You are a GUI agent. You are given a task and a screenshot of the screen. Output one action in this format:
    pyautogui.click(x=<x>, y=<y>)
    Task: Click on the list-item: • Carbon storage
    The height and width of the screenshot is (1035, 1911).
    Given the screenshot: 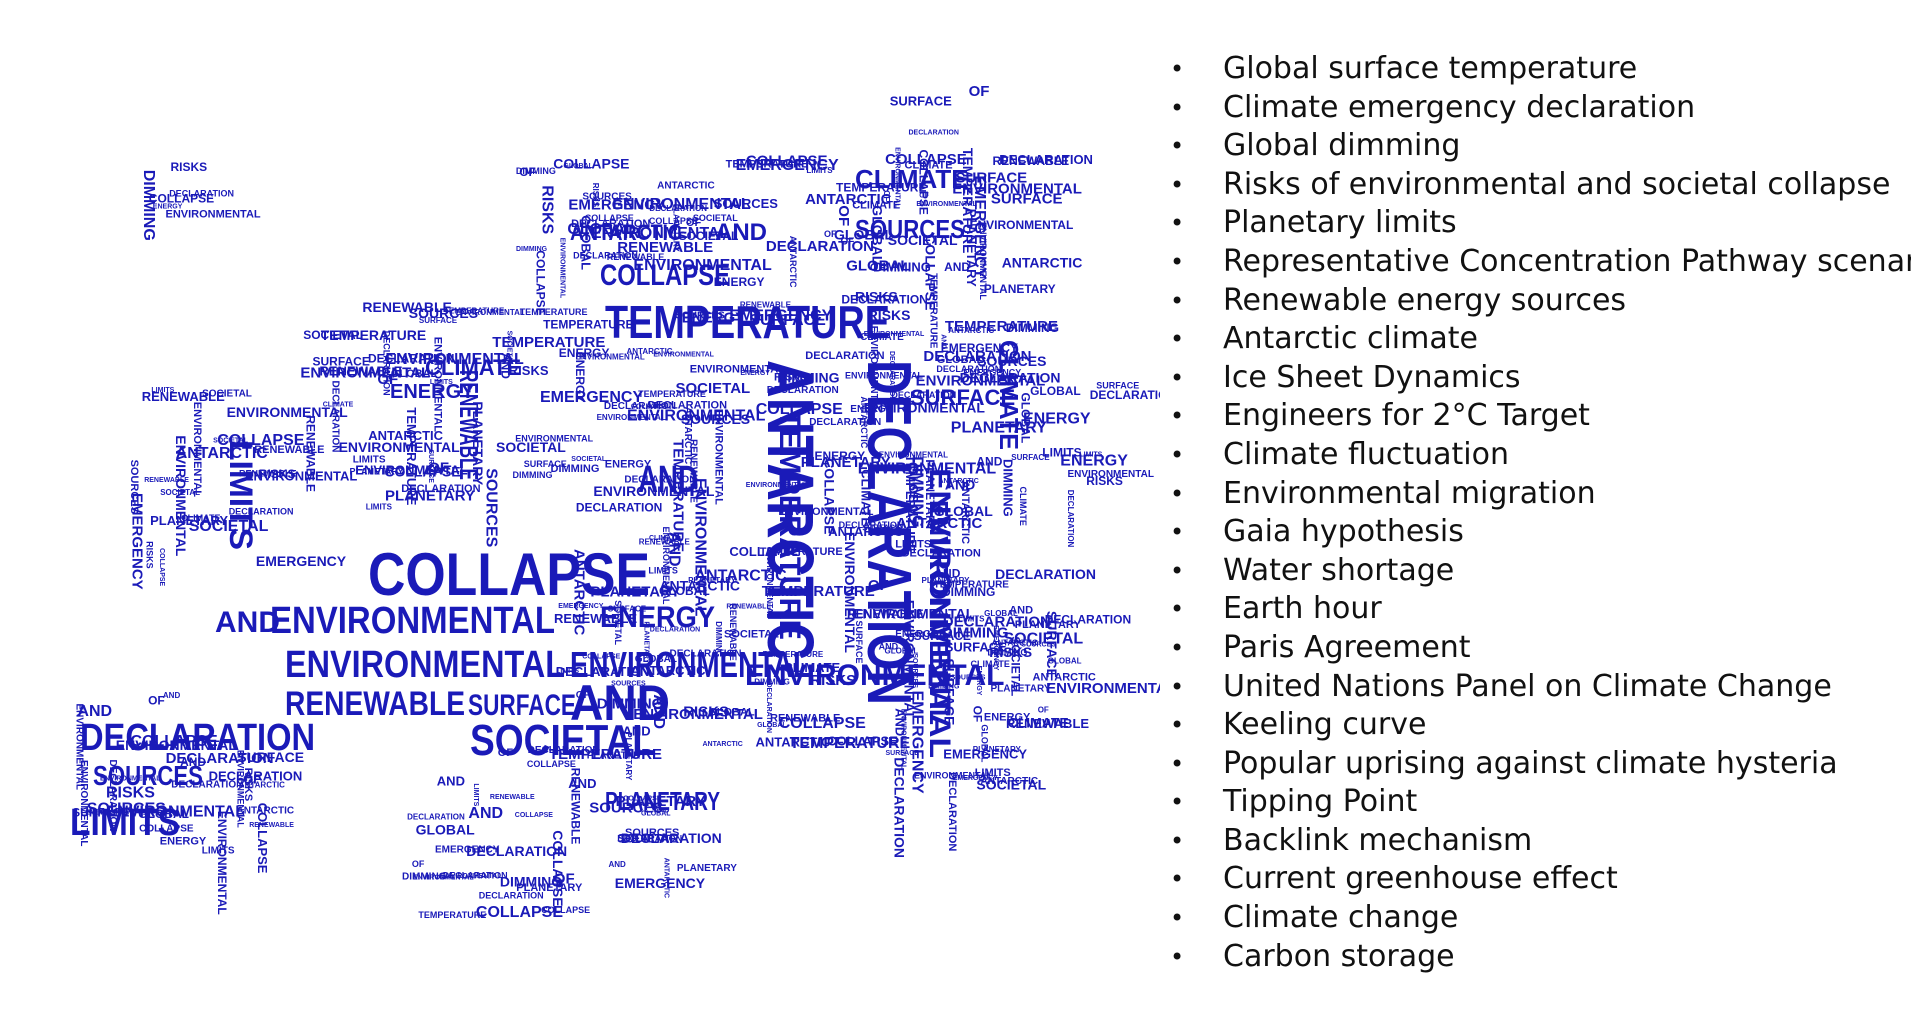 What is the action you would take?
    pyautogui.click(x=1538, y=957)
    